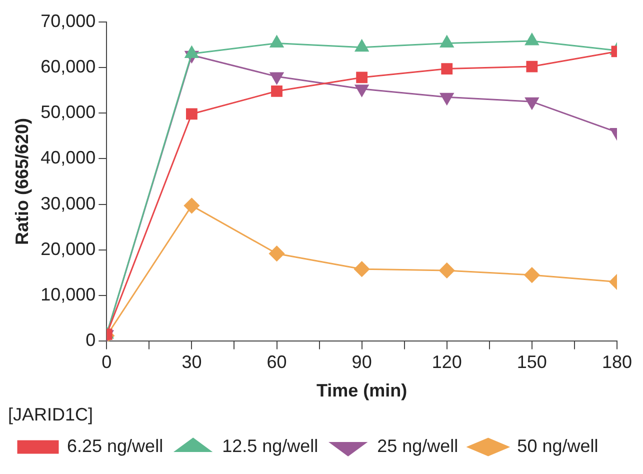 Image resolution: width=643 pixels, height=474 pixels. What do you see at coordinates (22, 182) in the screenshot?
I see `y-axis-title: Ratio (665/620)` at bounding box center [22, 182].